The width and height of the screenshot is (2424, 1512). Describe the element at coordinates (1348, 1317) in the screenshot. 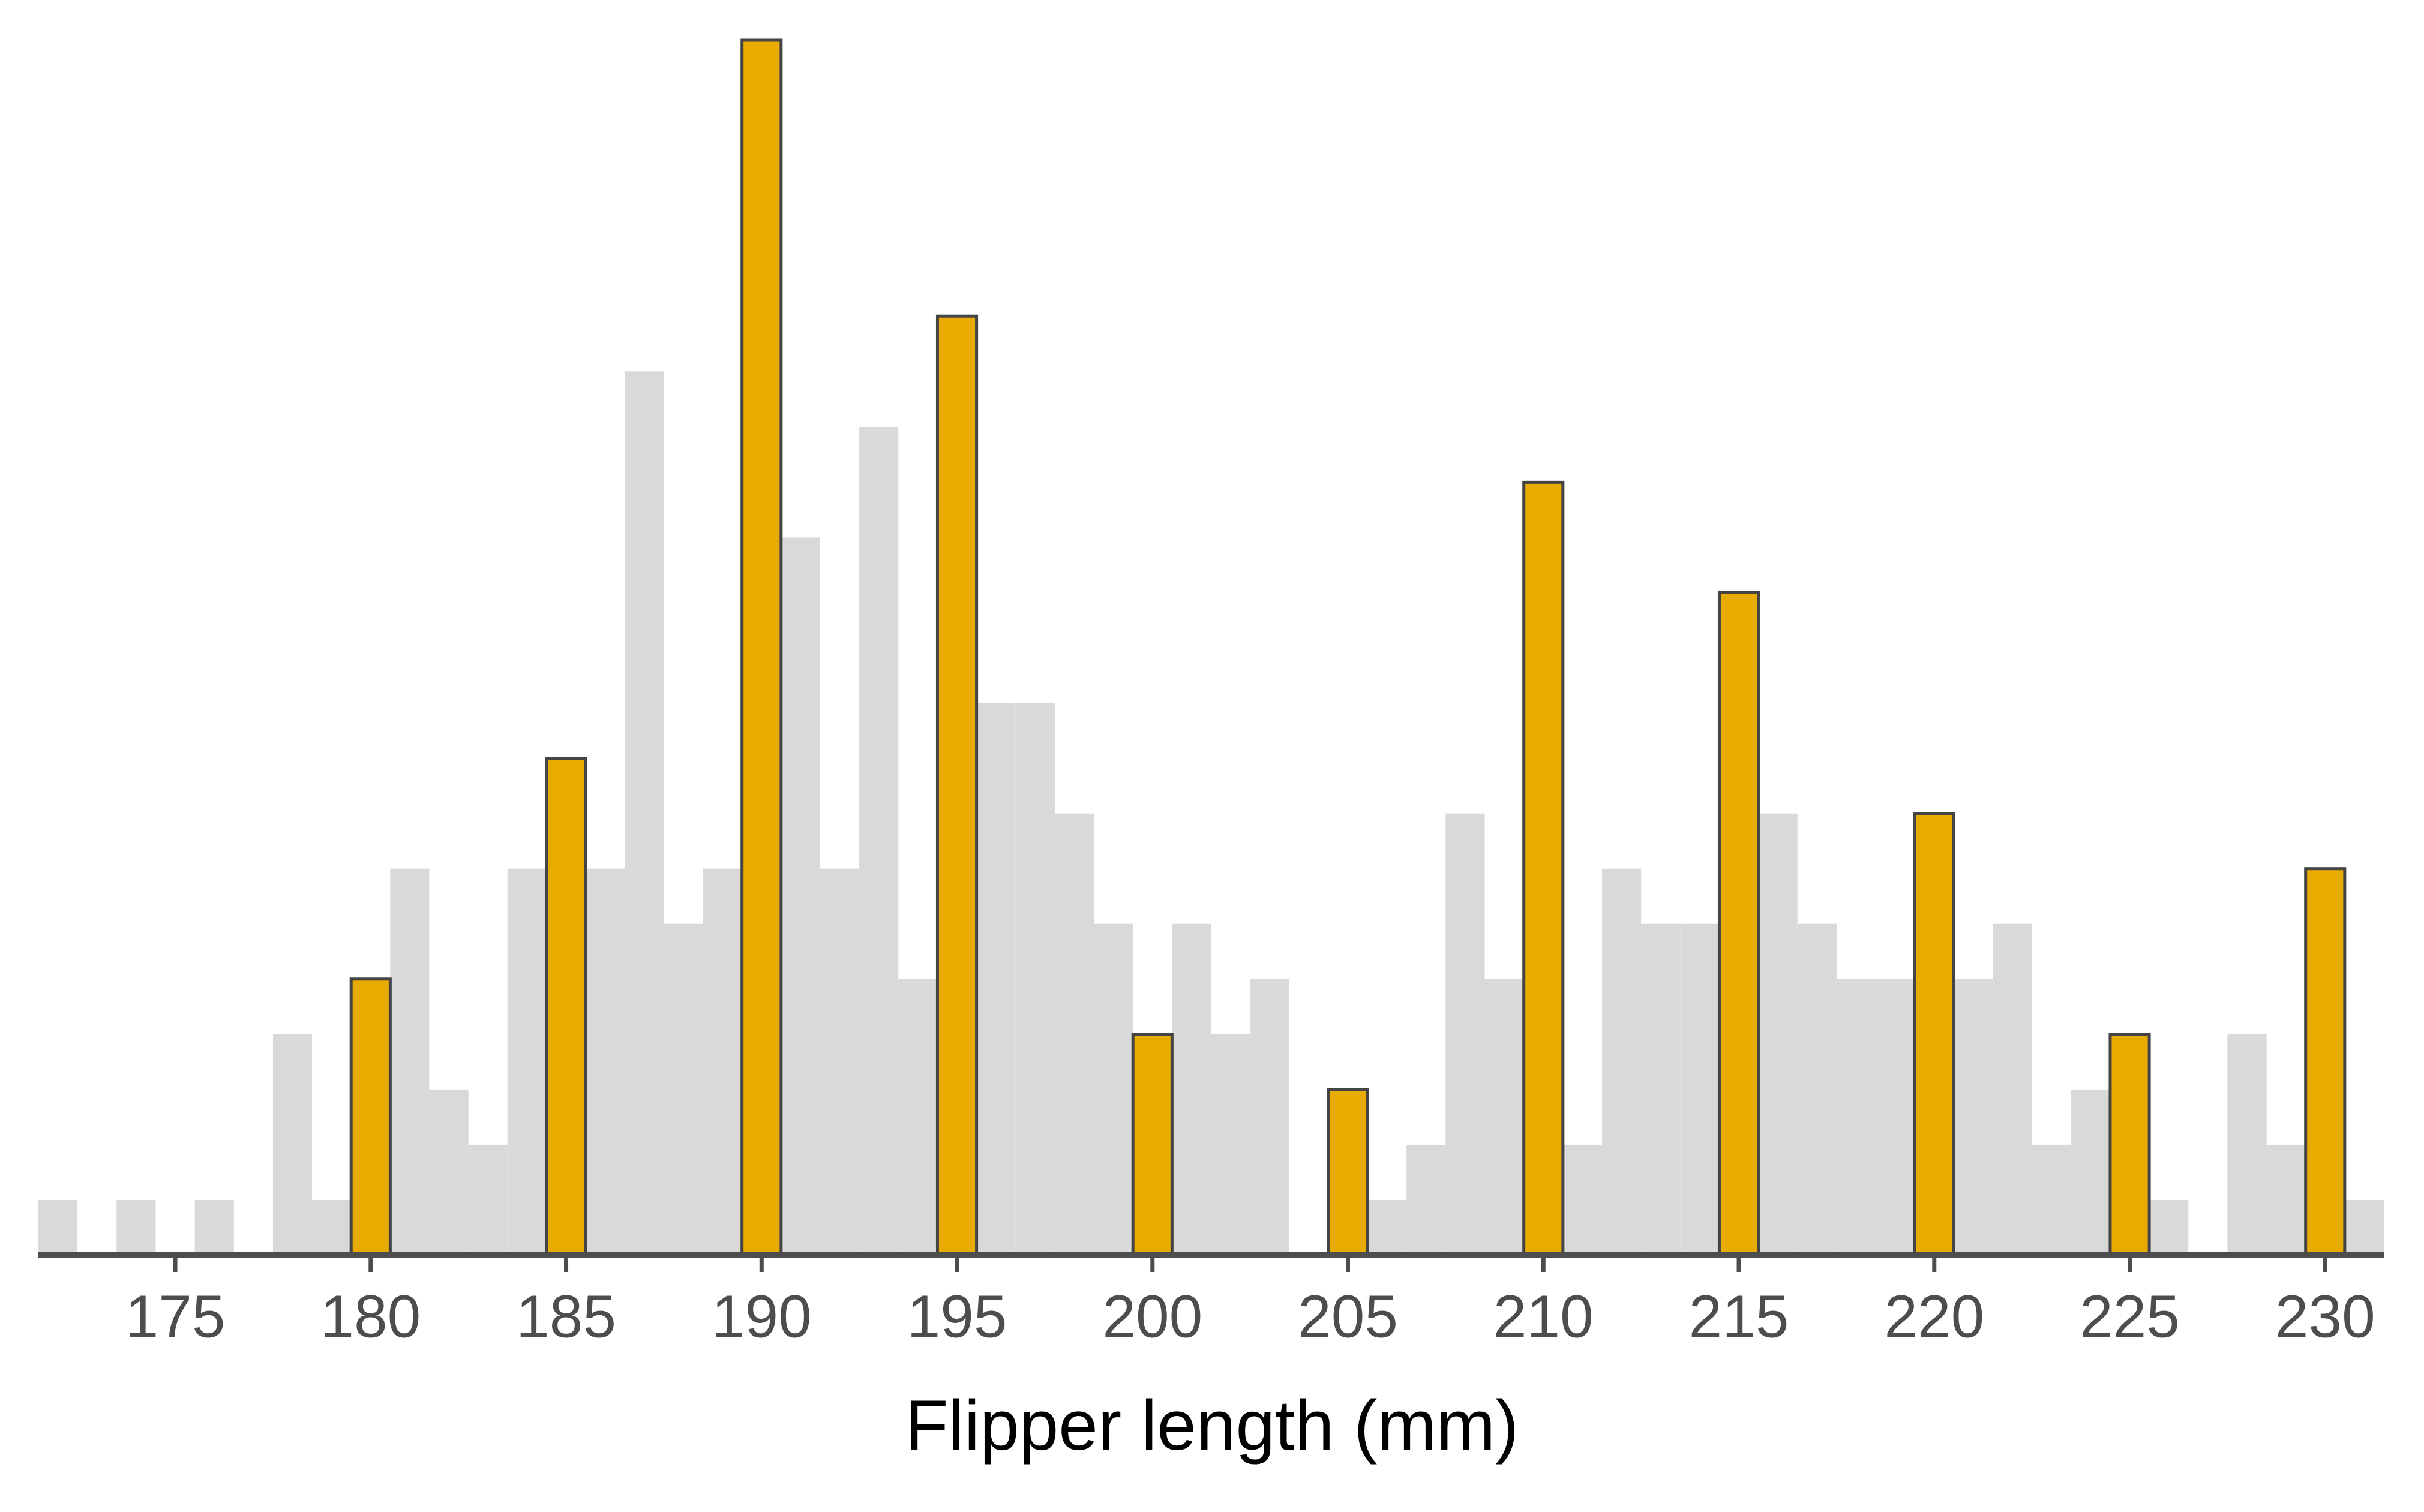

I see `x-tick-label: 205` at that location.